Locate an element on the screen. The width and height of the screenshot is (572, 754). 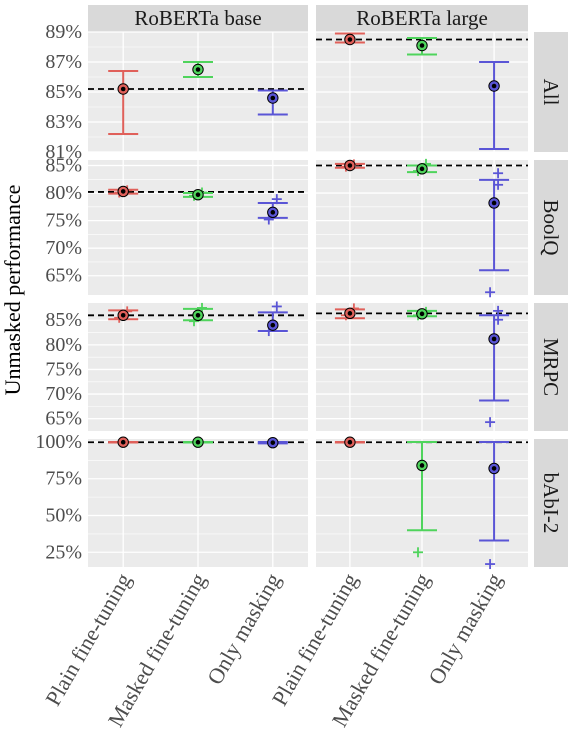
y-tick-label: 83% is located at coordinates (63, 122).